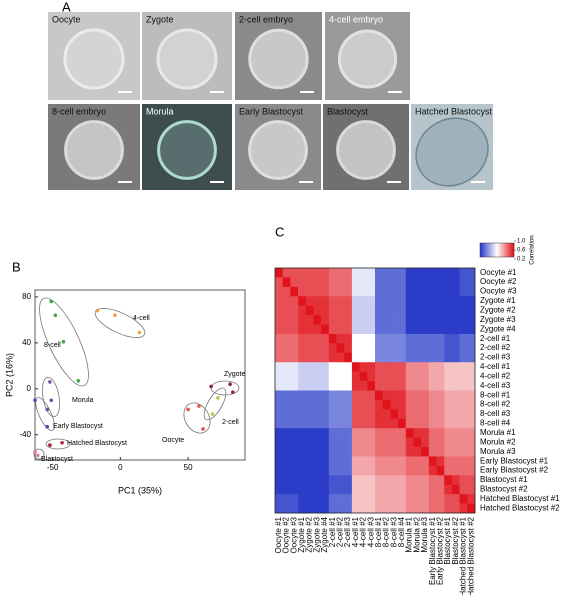  I want to click on row-label: Oocyte #1, so click(498, 272).